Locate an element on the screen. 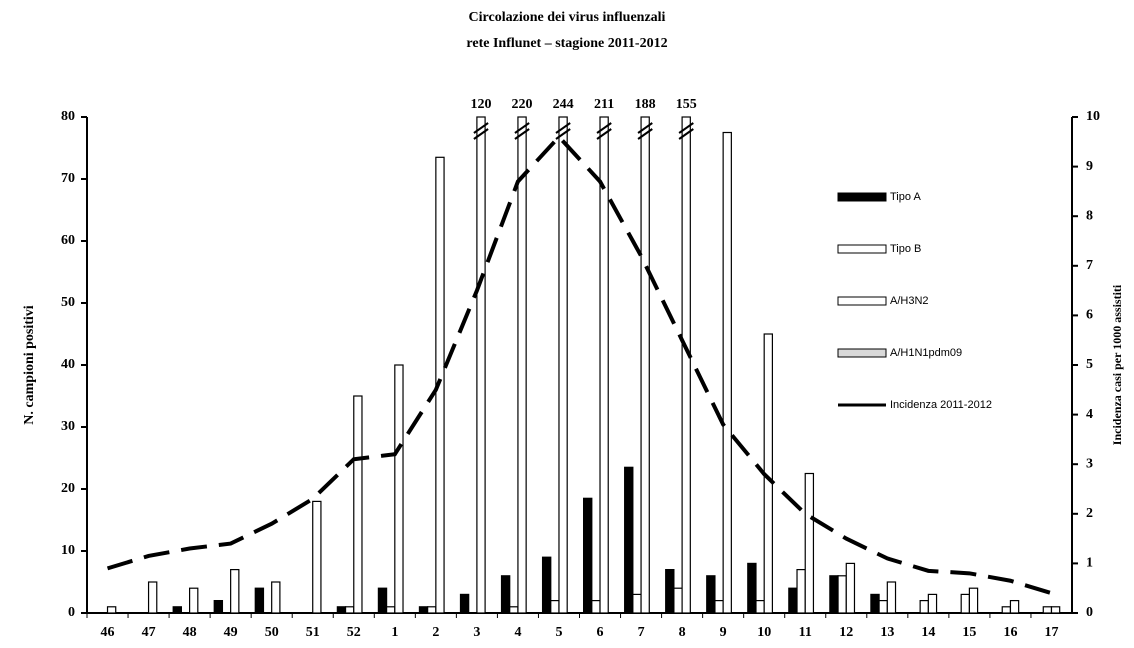  value-label: 188 is located at coordinates (645, 104).